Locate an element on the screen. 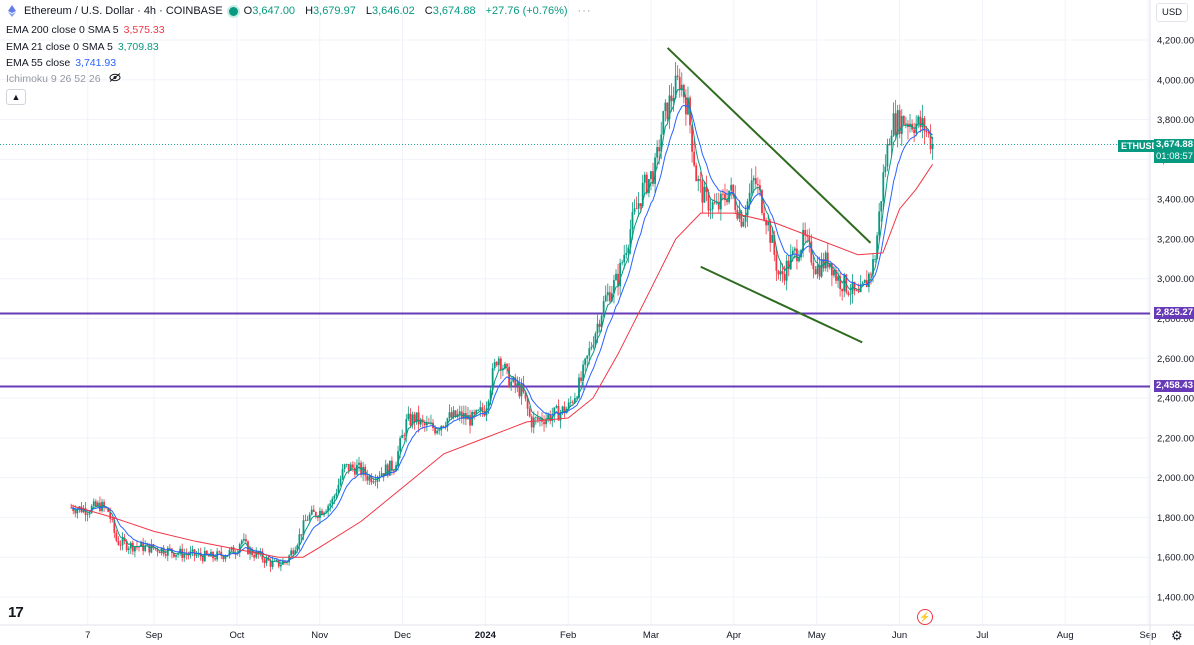 The image size is (1194, 645). y-tick-label: 2,400.00 is located at coordinates (1175, 399).